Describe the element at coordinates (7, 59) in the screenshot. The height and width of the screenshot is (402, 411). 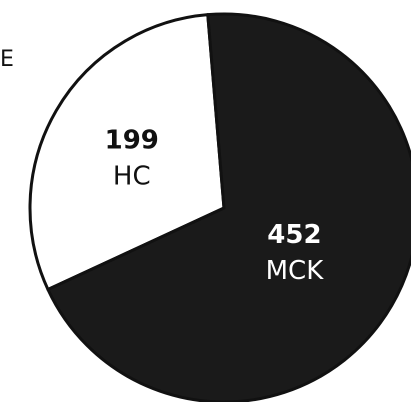
I see `edge-label: E` at that location.